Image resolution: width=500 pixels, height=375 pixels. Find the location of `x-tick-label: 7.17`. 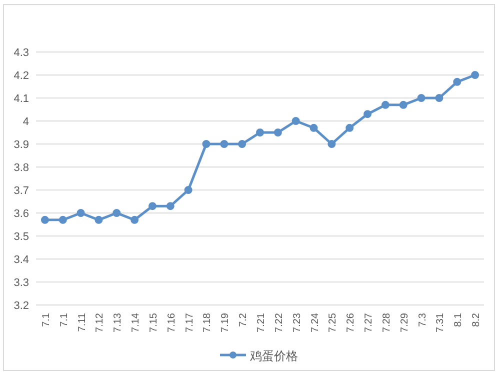

x-tick-label: 7.17 is located at coordinates (190, 322).